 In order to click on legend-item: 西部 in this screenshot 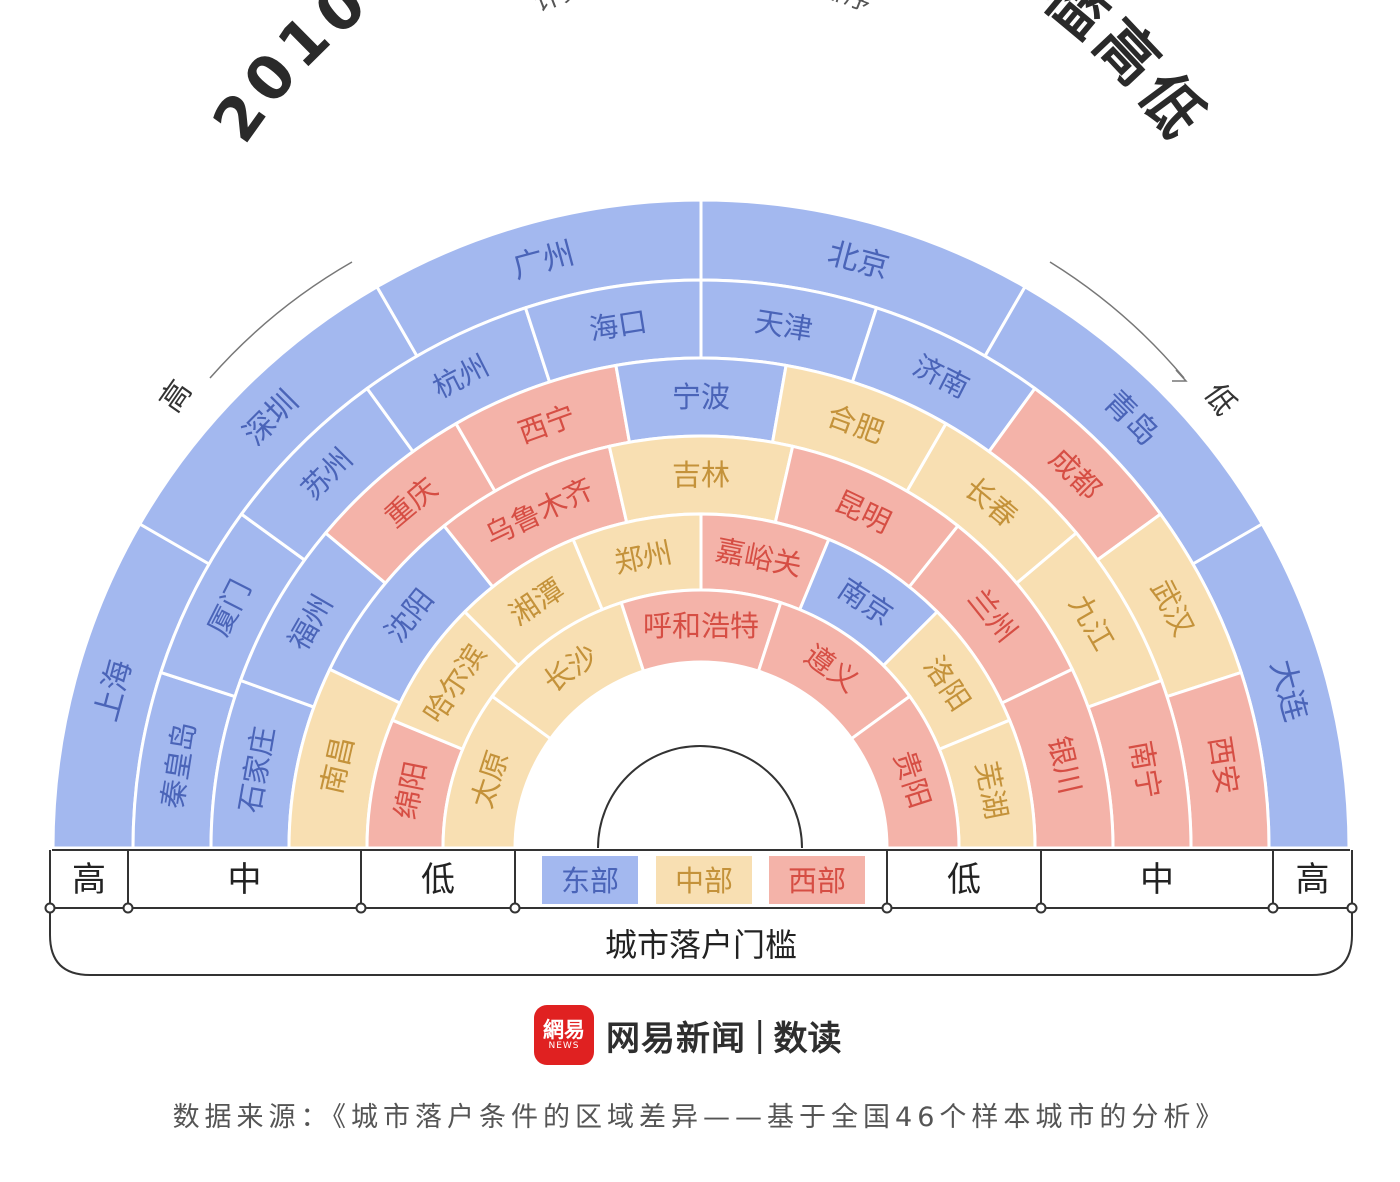, I will do `click(817, 880)`.